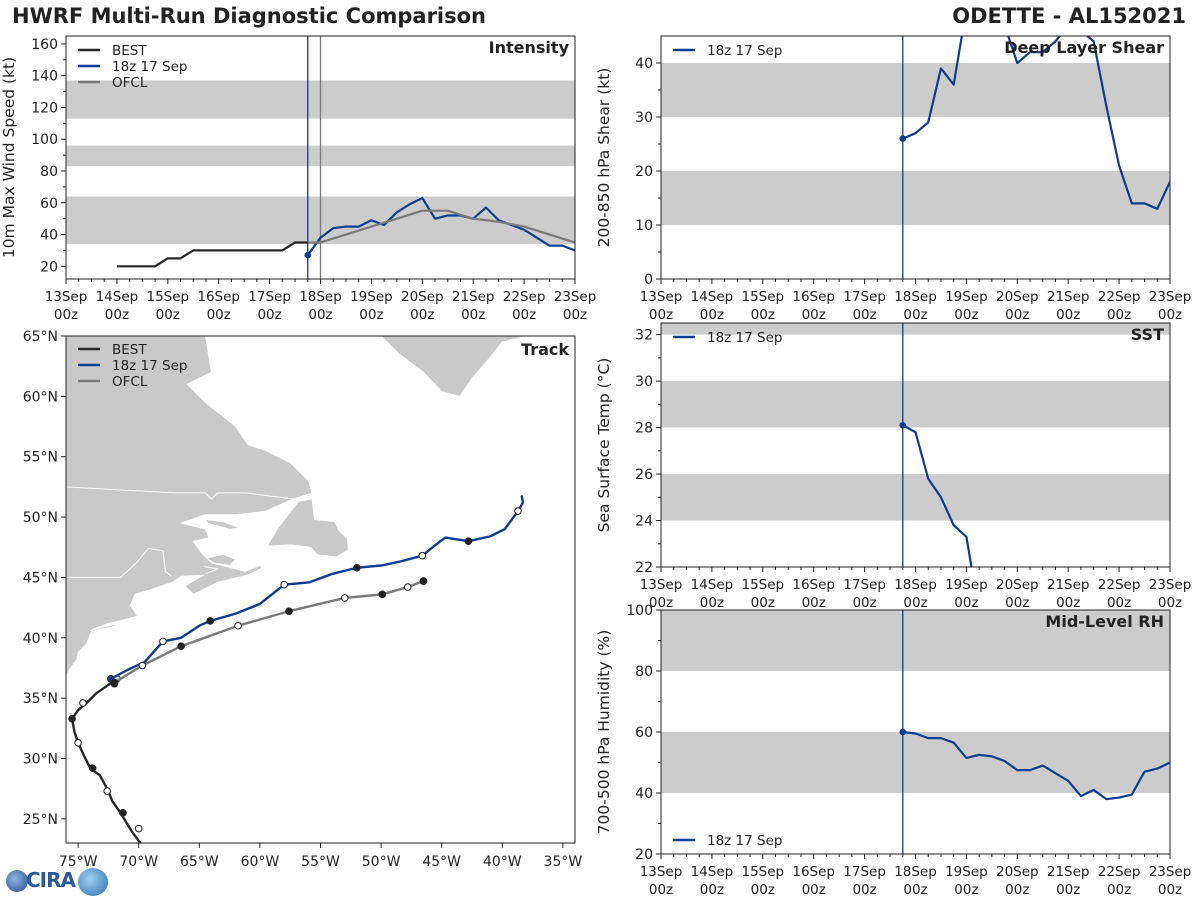  What do you see at coordinates (915, 297) in the screenshot?
I see `shear-xtick-date: 18Sep` at bounding box center [915, 297].